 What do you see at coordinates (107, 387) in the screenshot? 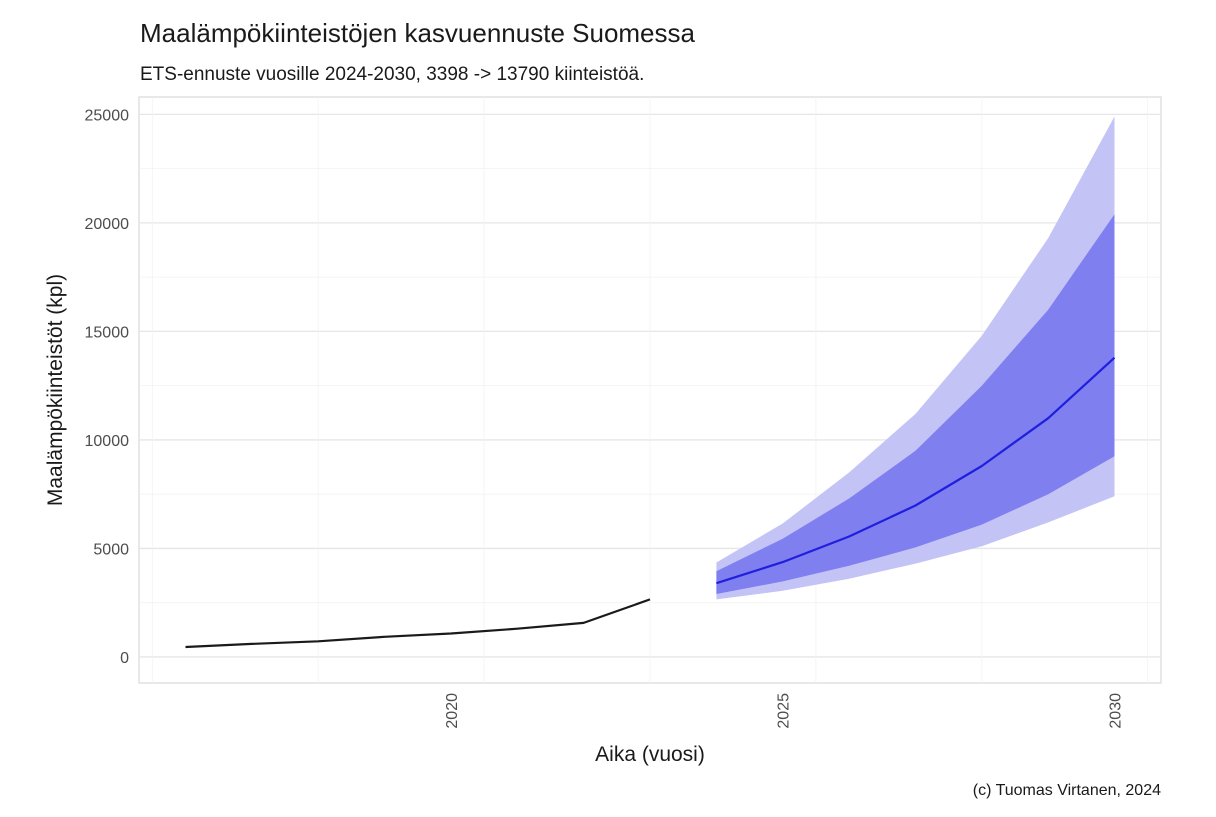
I see `y-axis: 0 5000 10000 15000 20000 25000` at bounding box center [107, 387].